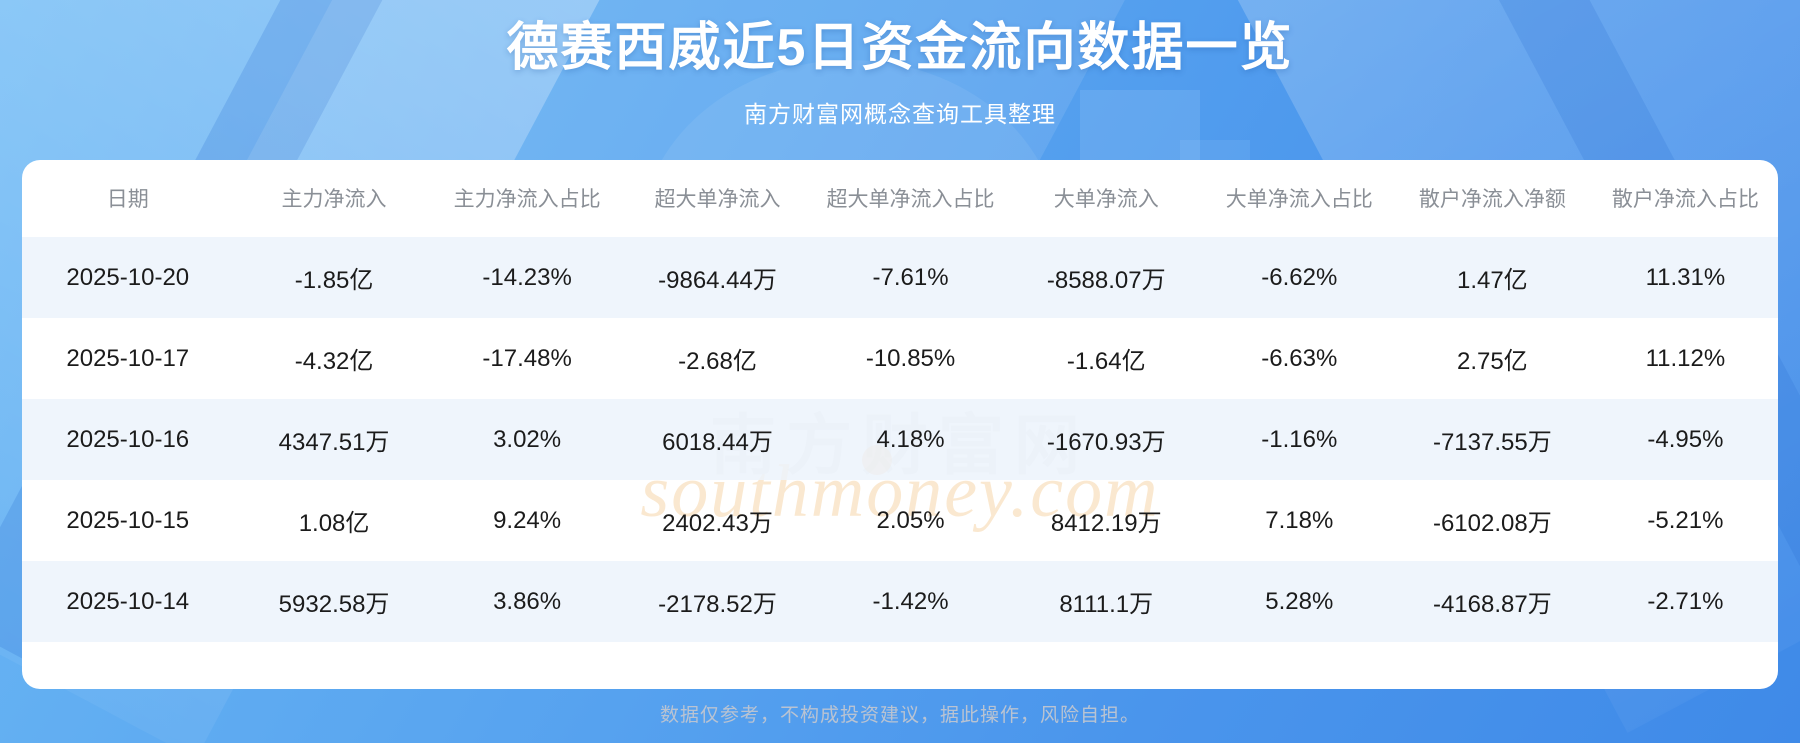 The height and width of the screenshot is (743, 1800). I want to click on cell-lg-net: -1670.93万, so click(1106, 440).